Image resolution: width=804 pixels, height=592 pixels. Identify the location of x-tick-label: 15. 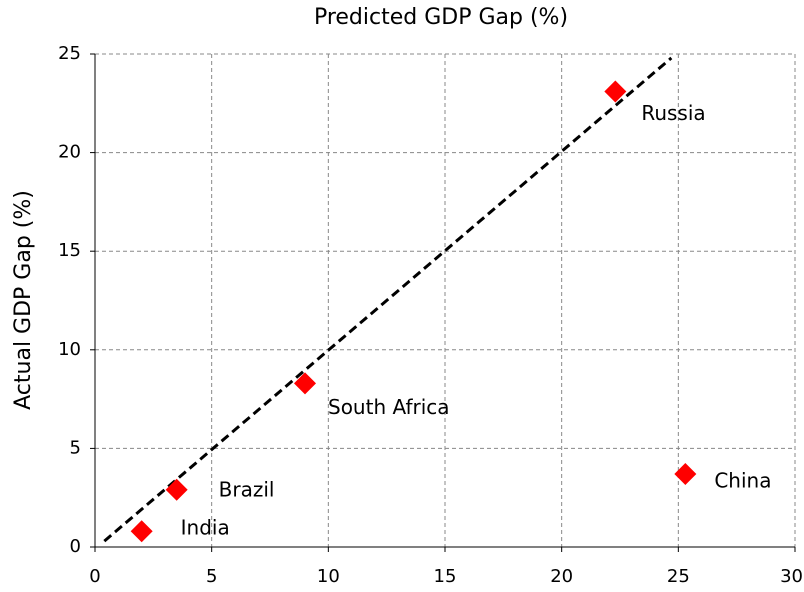
(445, 576).